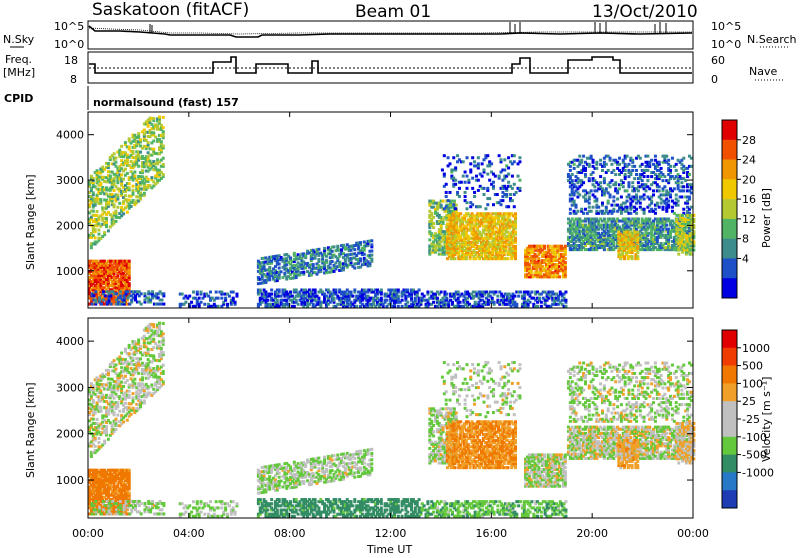 Image resolution: width=800 pixels, height=558 pixels. What do you see at coordinates (714, 79) in the screenshot?
I see `freq-right-tick-low: 0` at bounding box center [714, 79].